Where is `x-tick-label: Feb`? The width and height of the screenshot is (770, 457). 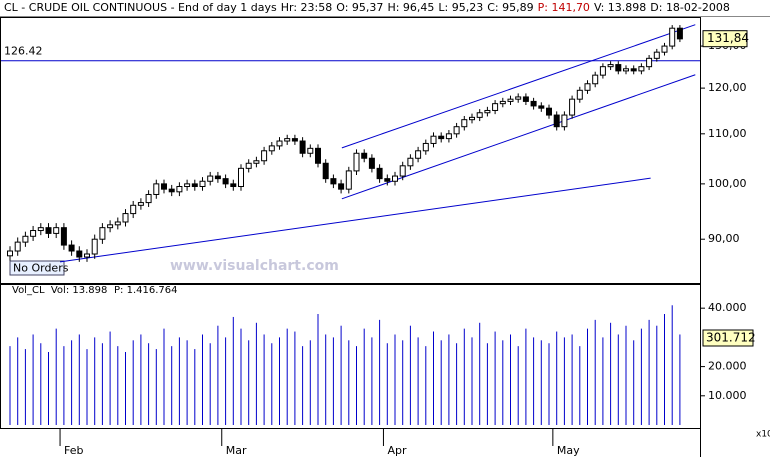 x-tick-label: Feb is located at coordinates (73, 450).